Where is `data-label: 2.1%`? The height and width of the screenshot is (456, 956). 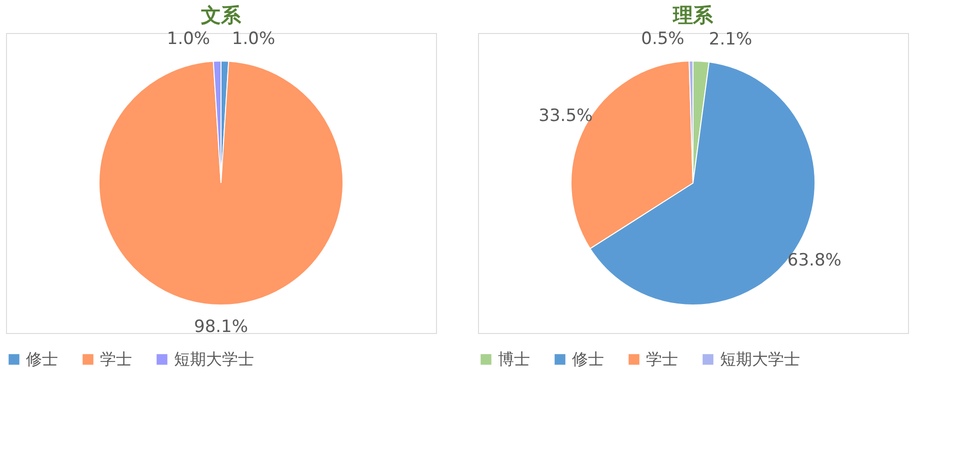 data-label: 2.1% is located at coordinates (730, 39).